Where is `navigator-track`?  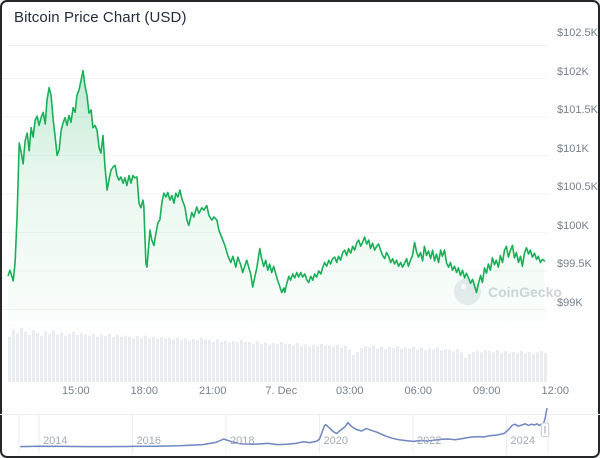
navigator-track is located at coordinates (283, 434).